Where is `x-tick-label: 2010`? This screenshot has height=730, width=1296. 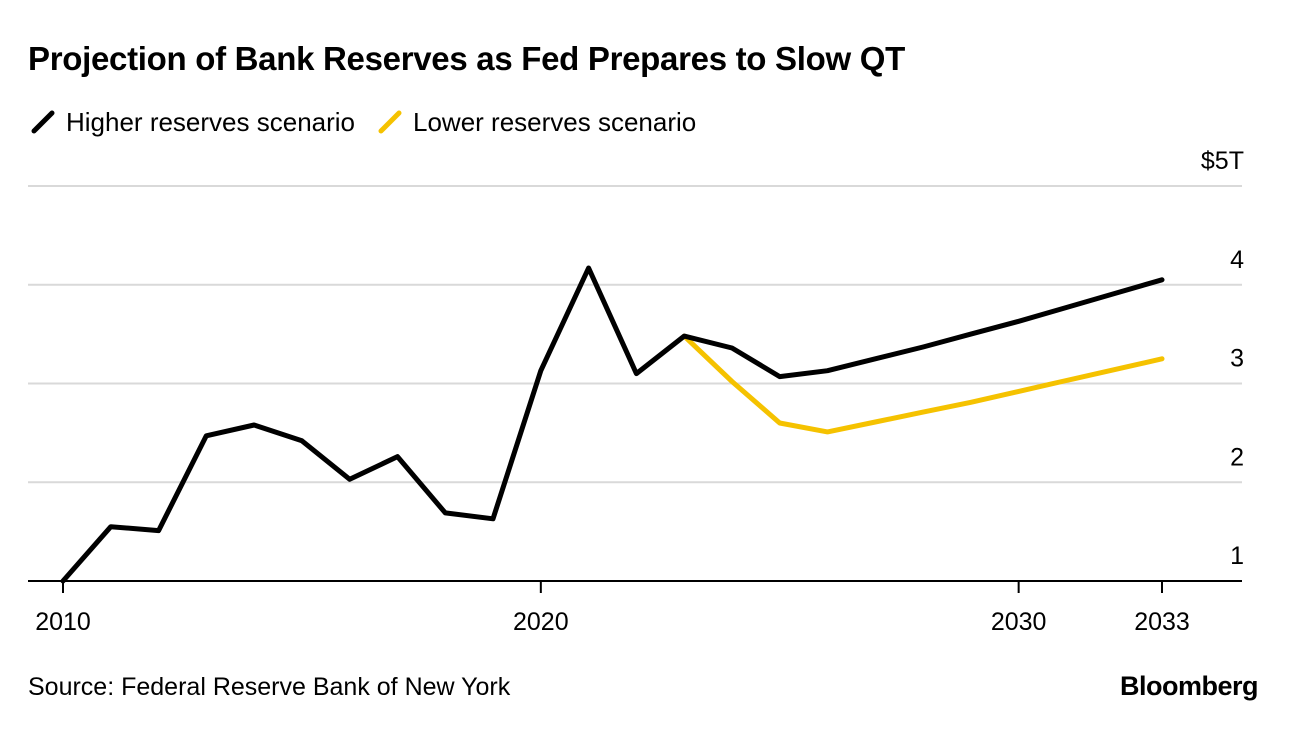
x-tick-label: 2010 is located at coordinates (63, 622).